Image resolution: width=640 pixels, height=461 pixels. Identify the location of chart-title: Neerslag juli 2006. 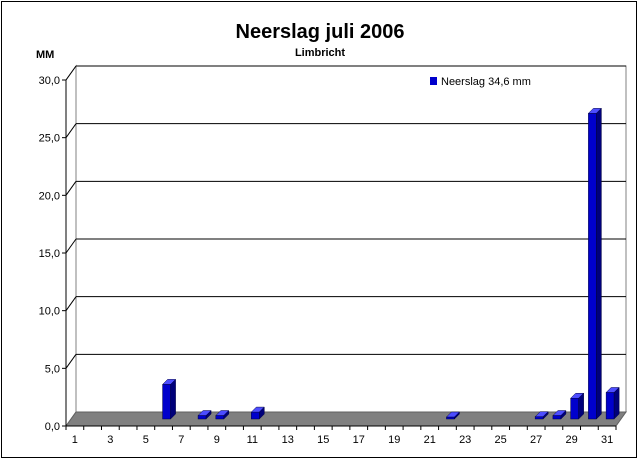
(320, 32).